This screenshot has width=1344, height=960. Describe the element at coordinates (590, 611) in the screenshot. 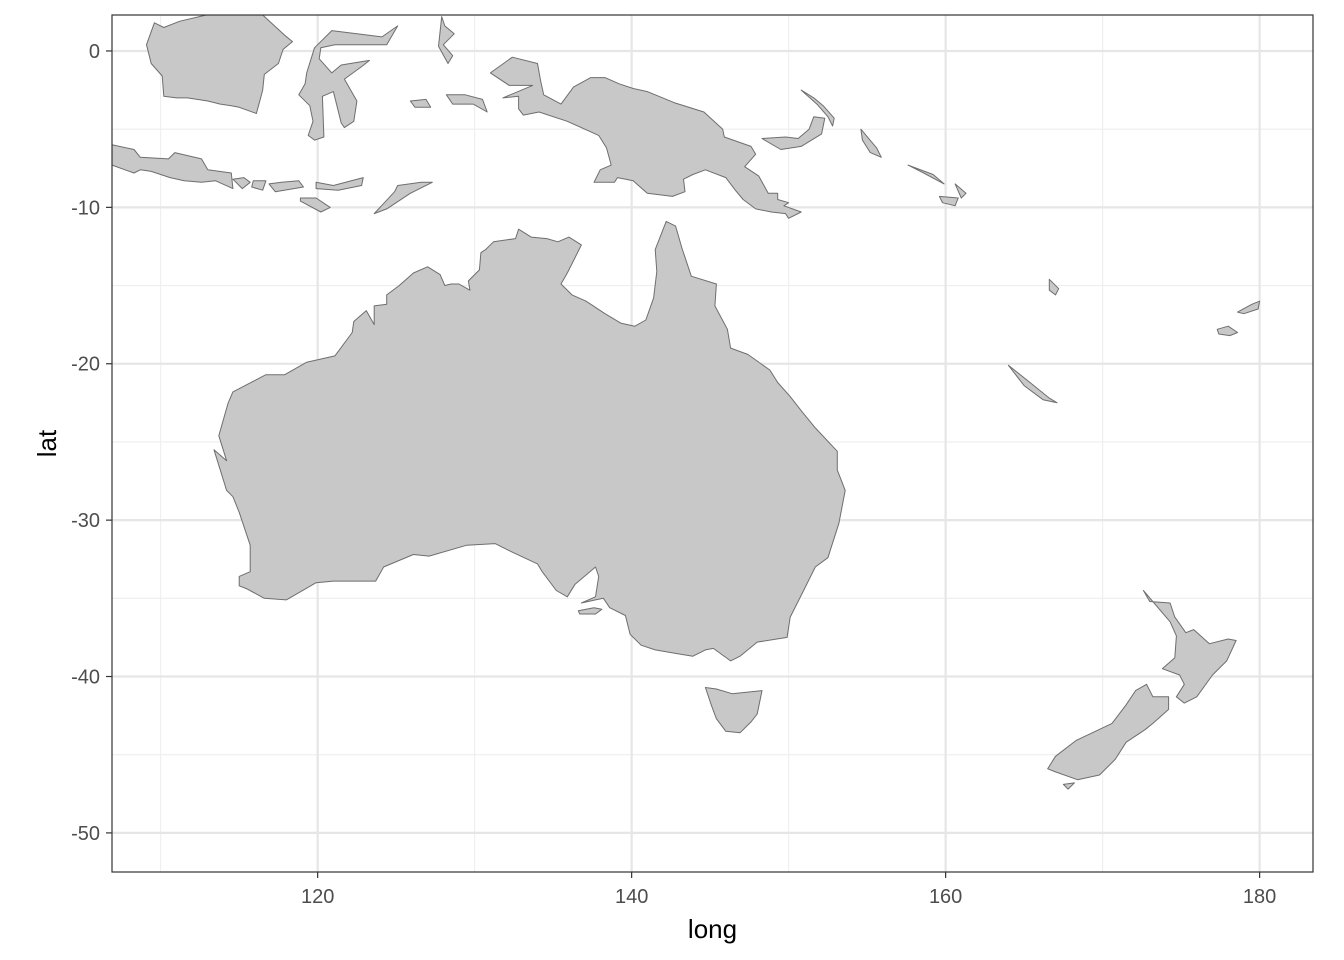

I see `land-kangaroo-island` at that location.